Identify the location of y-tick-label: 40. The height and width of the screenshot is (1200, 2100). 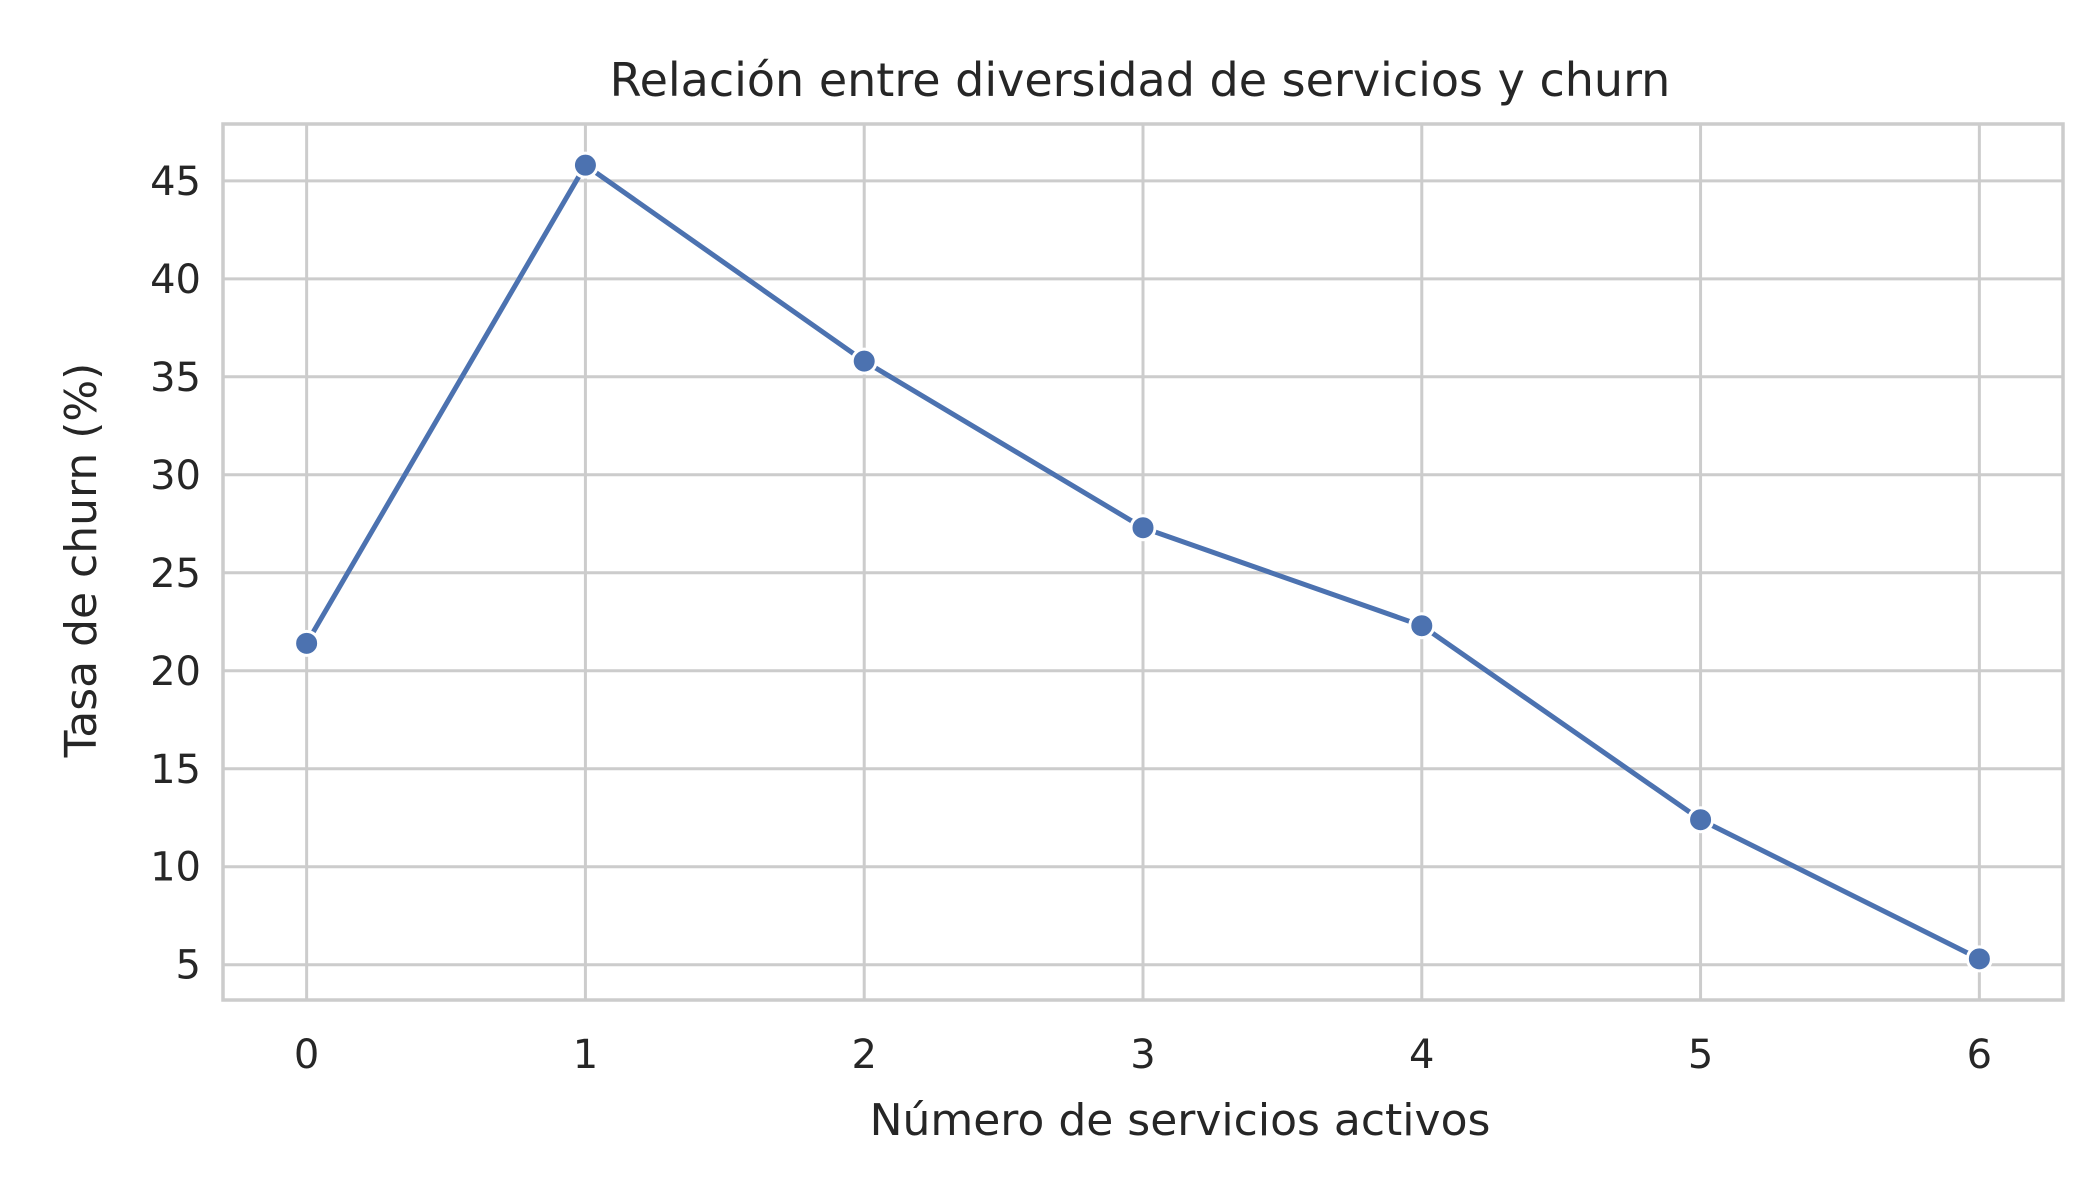
(175, 280).